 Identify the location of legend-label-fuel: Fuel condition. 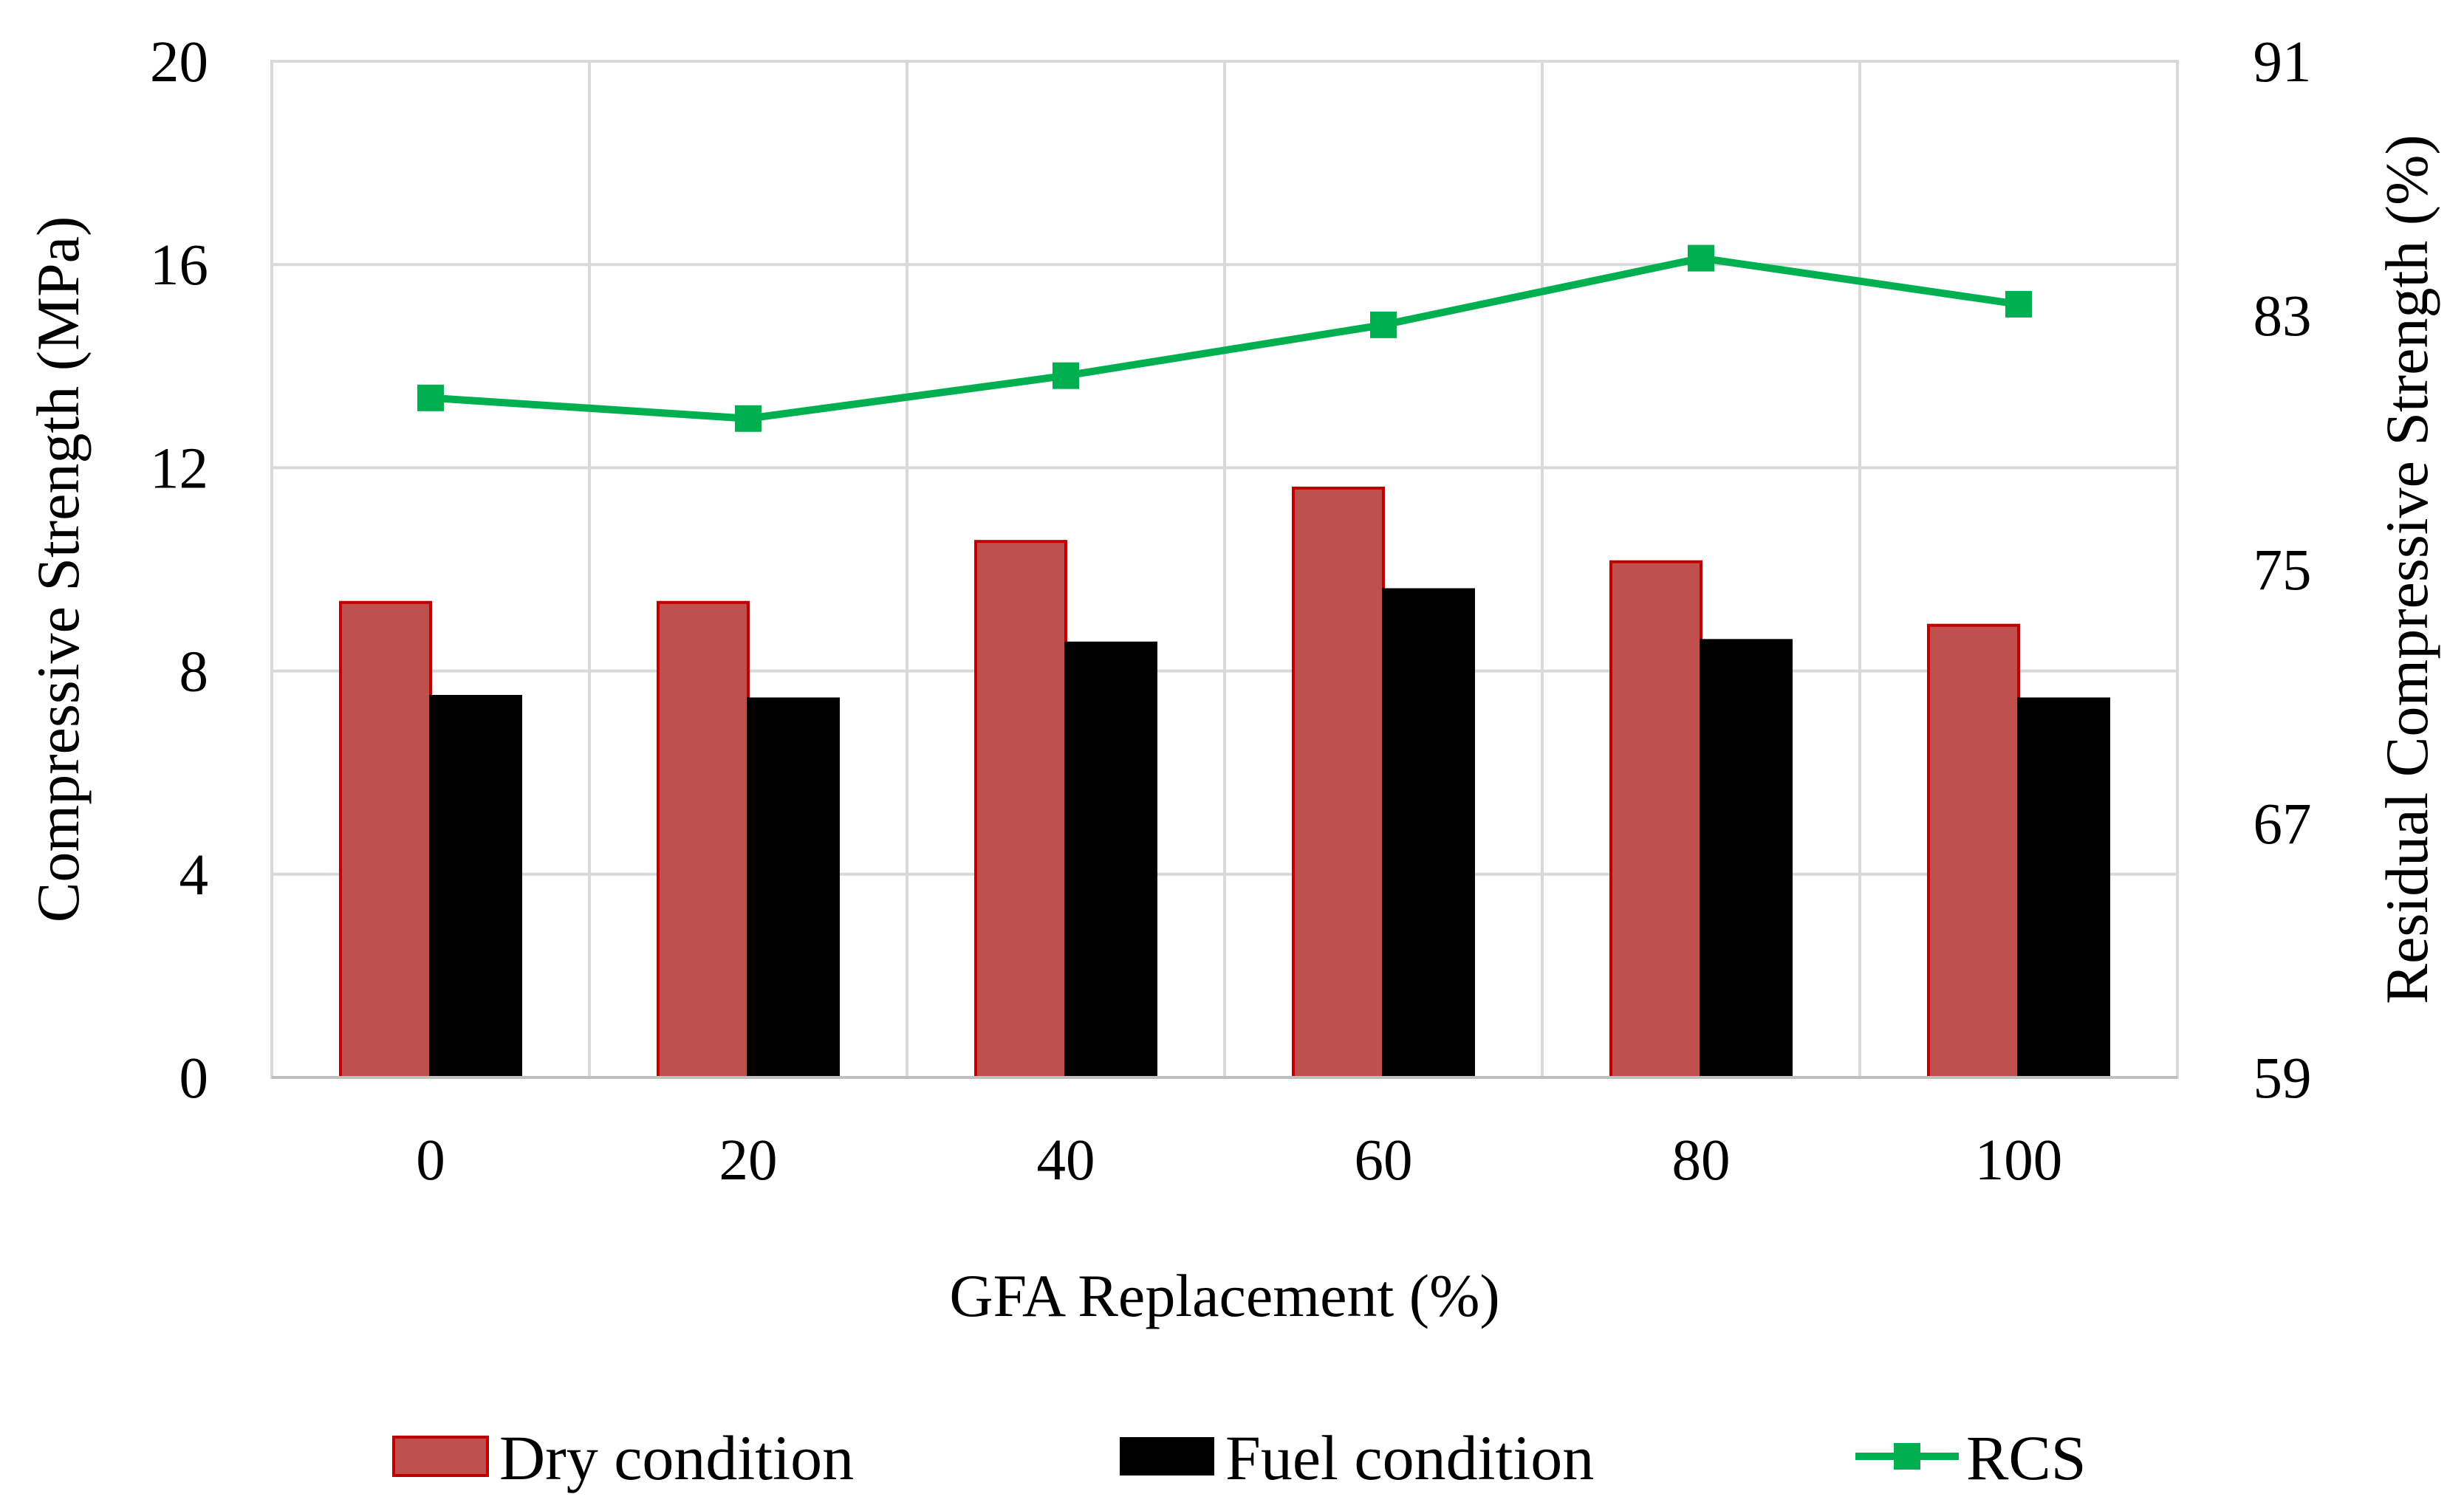
(1409, 1457).